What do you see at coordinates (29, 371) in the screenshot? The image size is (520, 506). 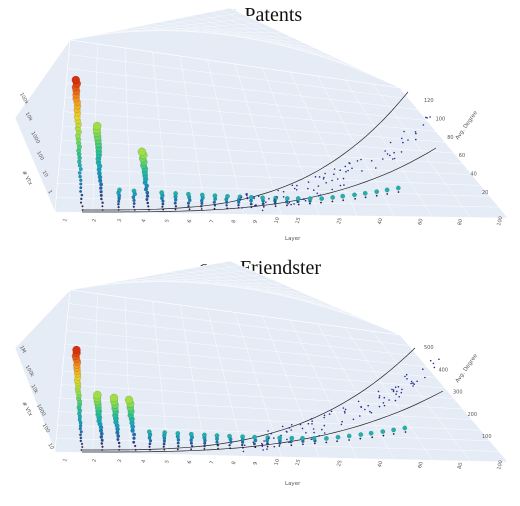 I see `tick-label: 100k` at bounding box center [29, 371].